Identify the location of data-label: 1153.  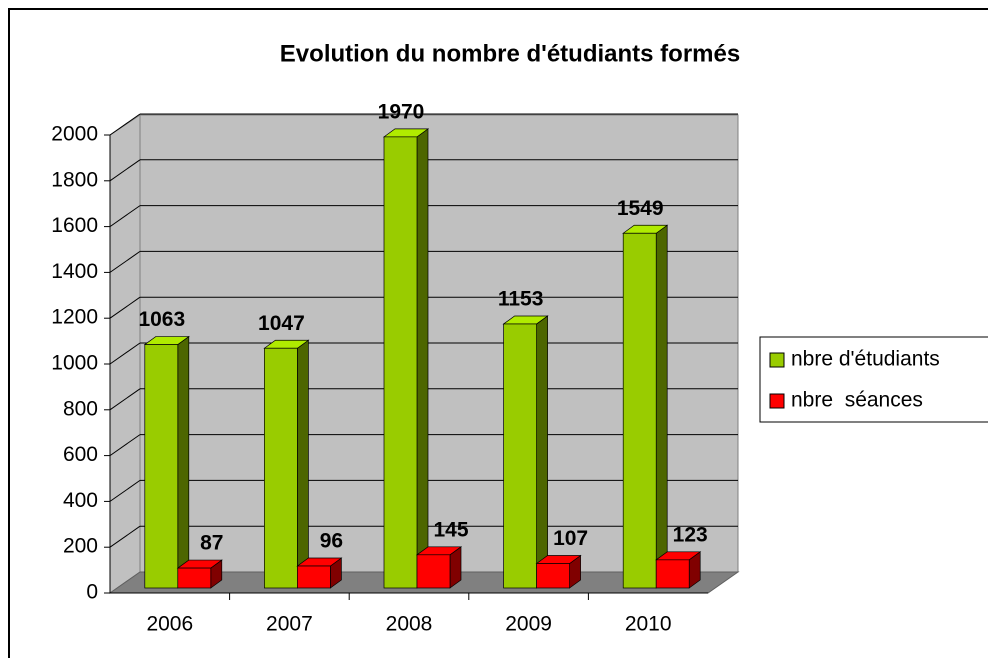
(521, 299).